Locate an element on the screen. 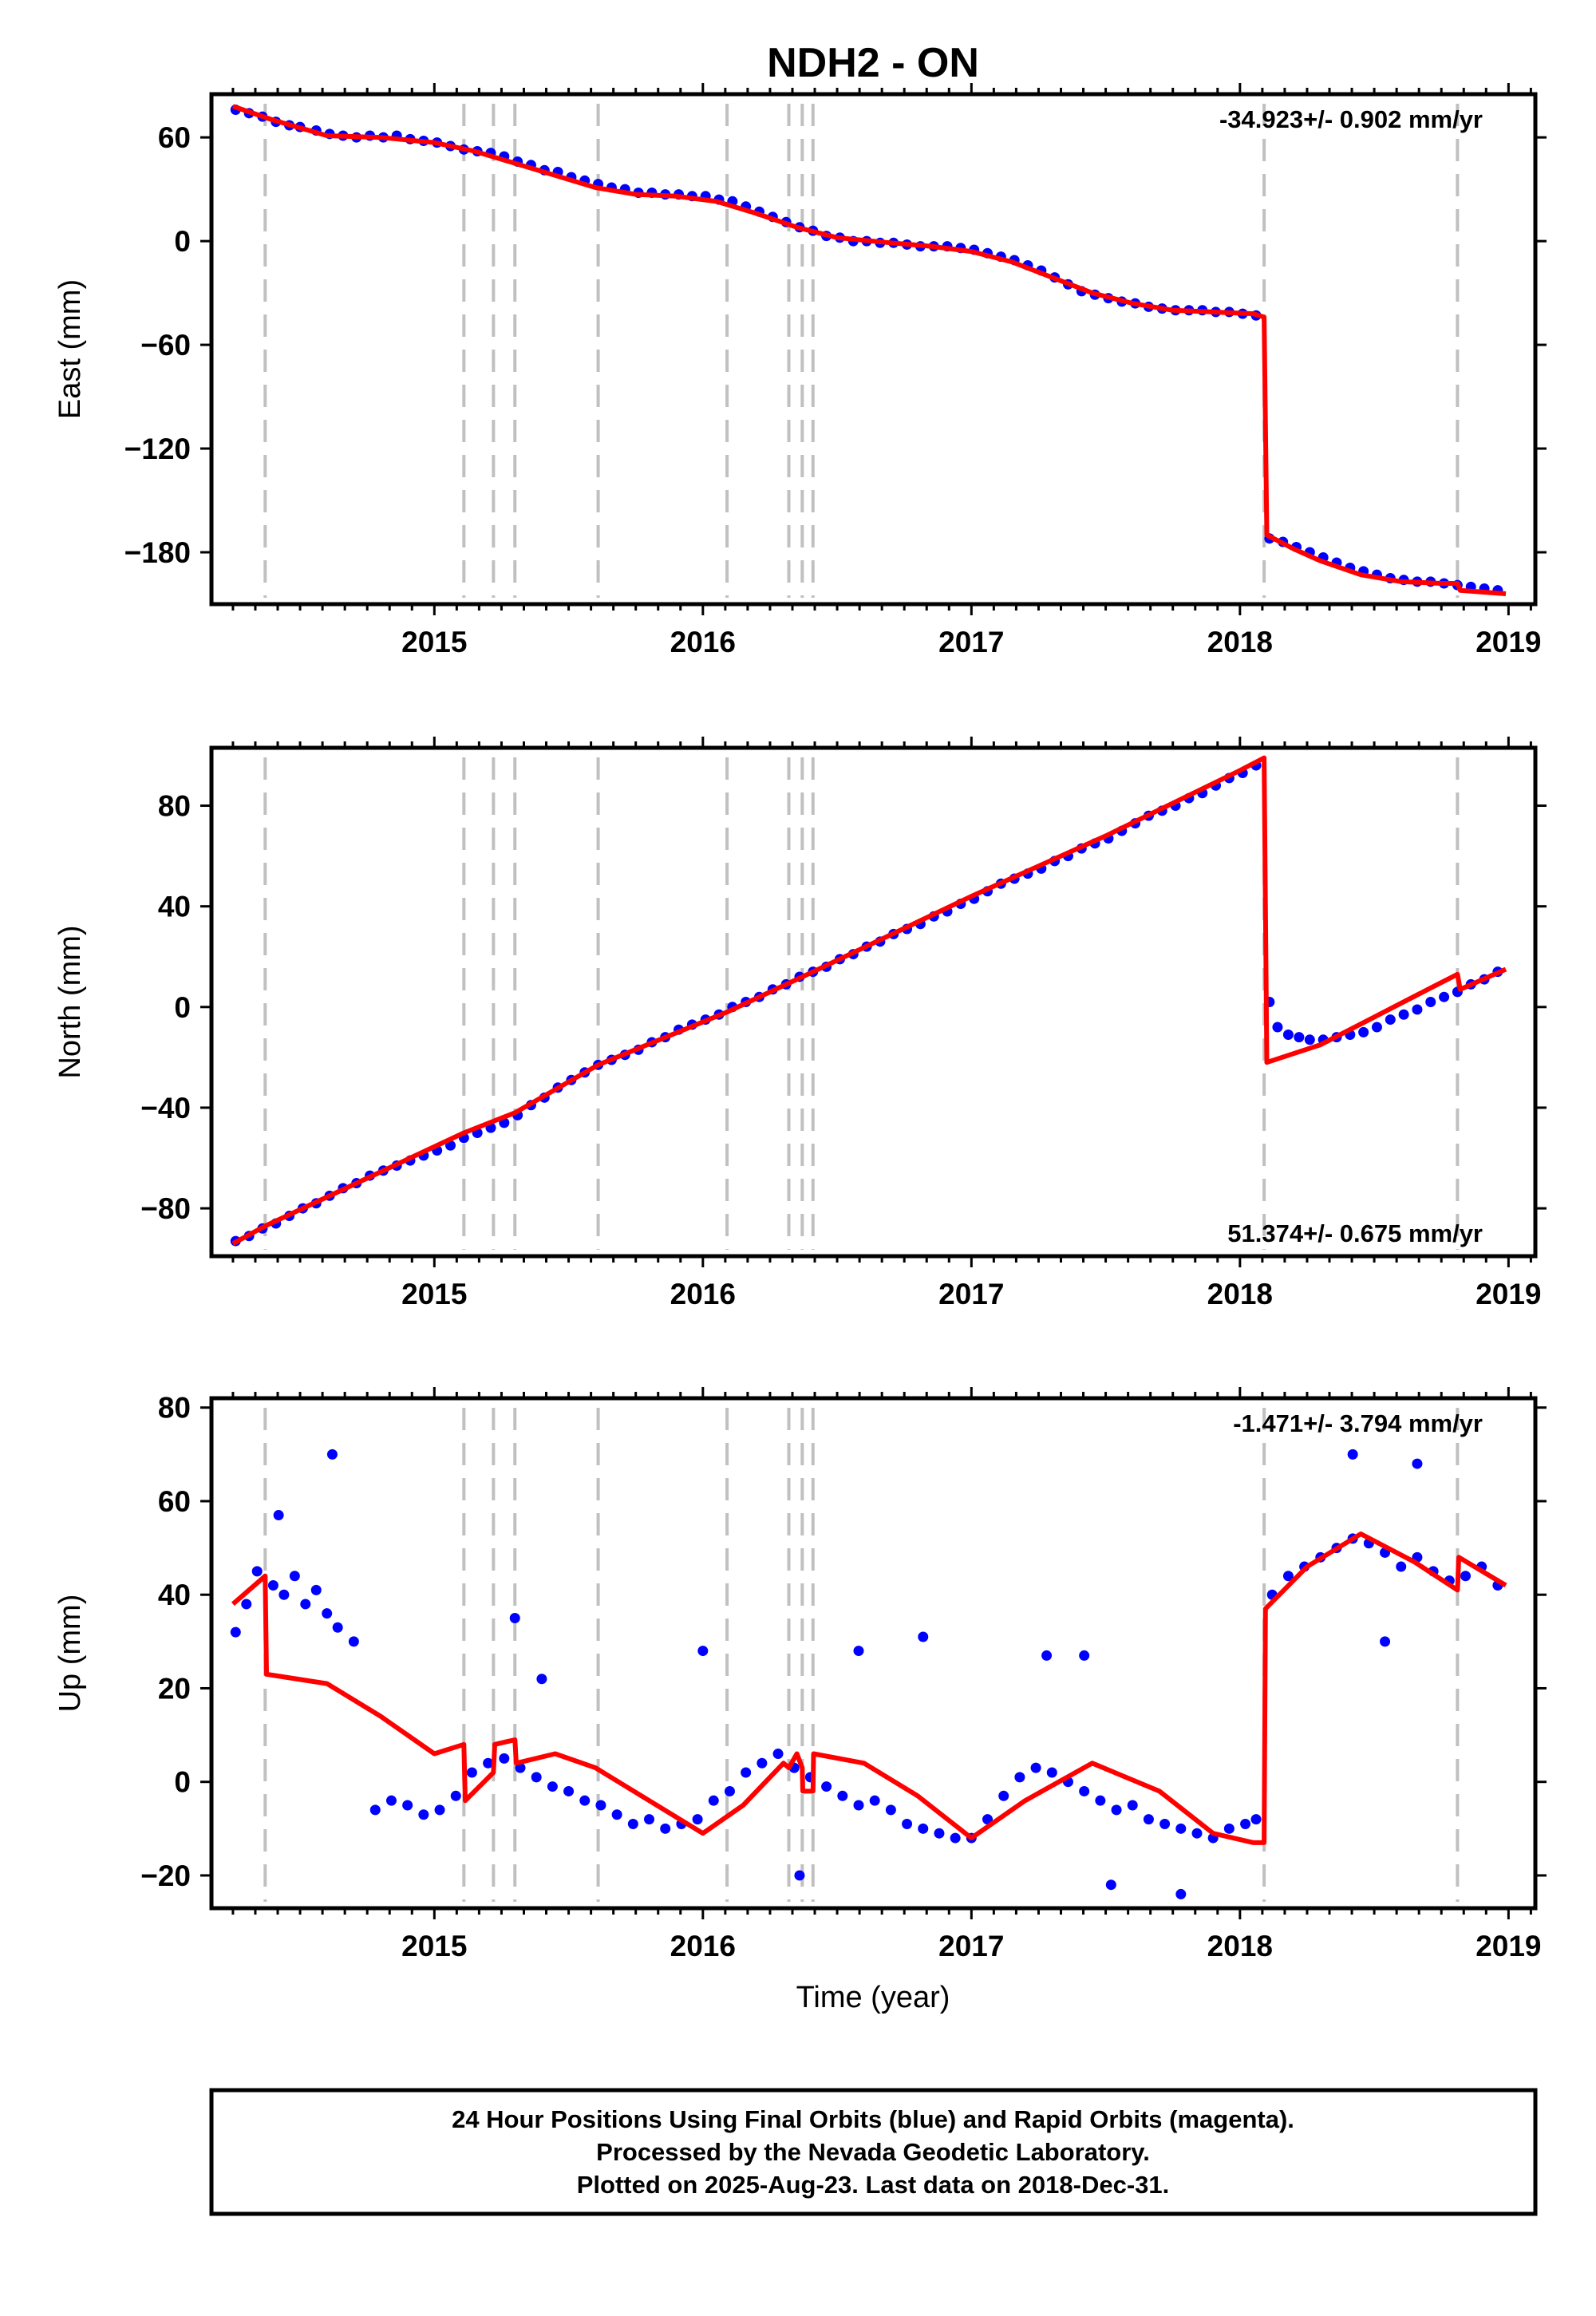  up-y-tick-label: 40 is located at coordinates (174, 1595).